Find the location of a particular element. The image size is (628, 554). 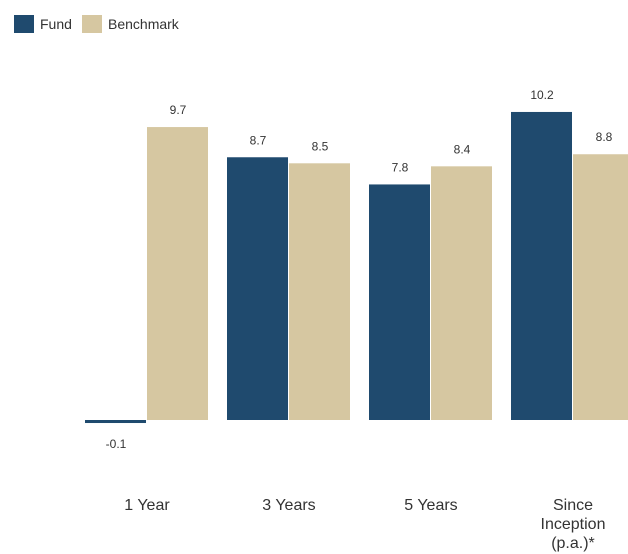

bar-benchmark-5-years is located at coordinates (461, 293).